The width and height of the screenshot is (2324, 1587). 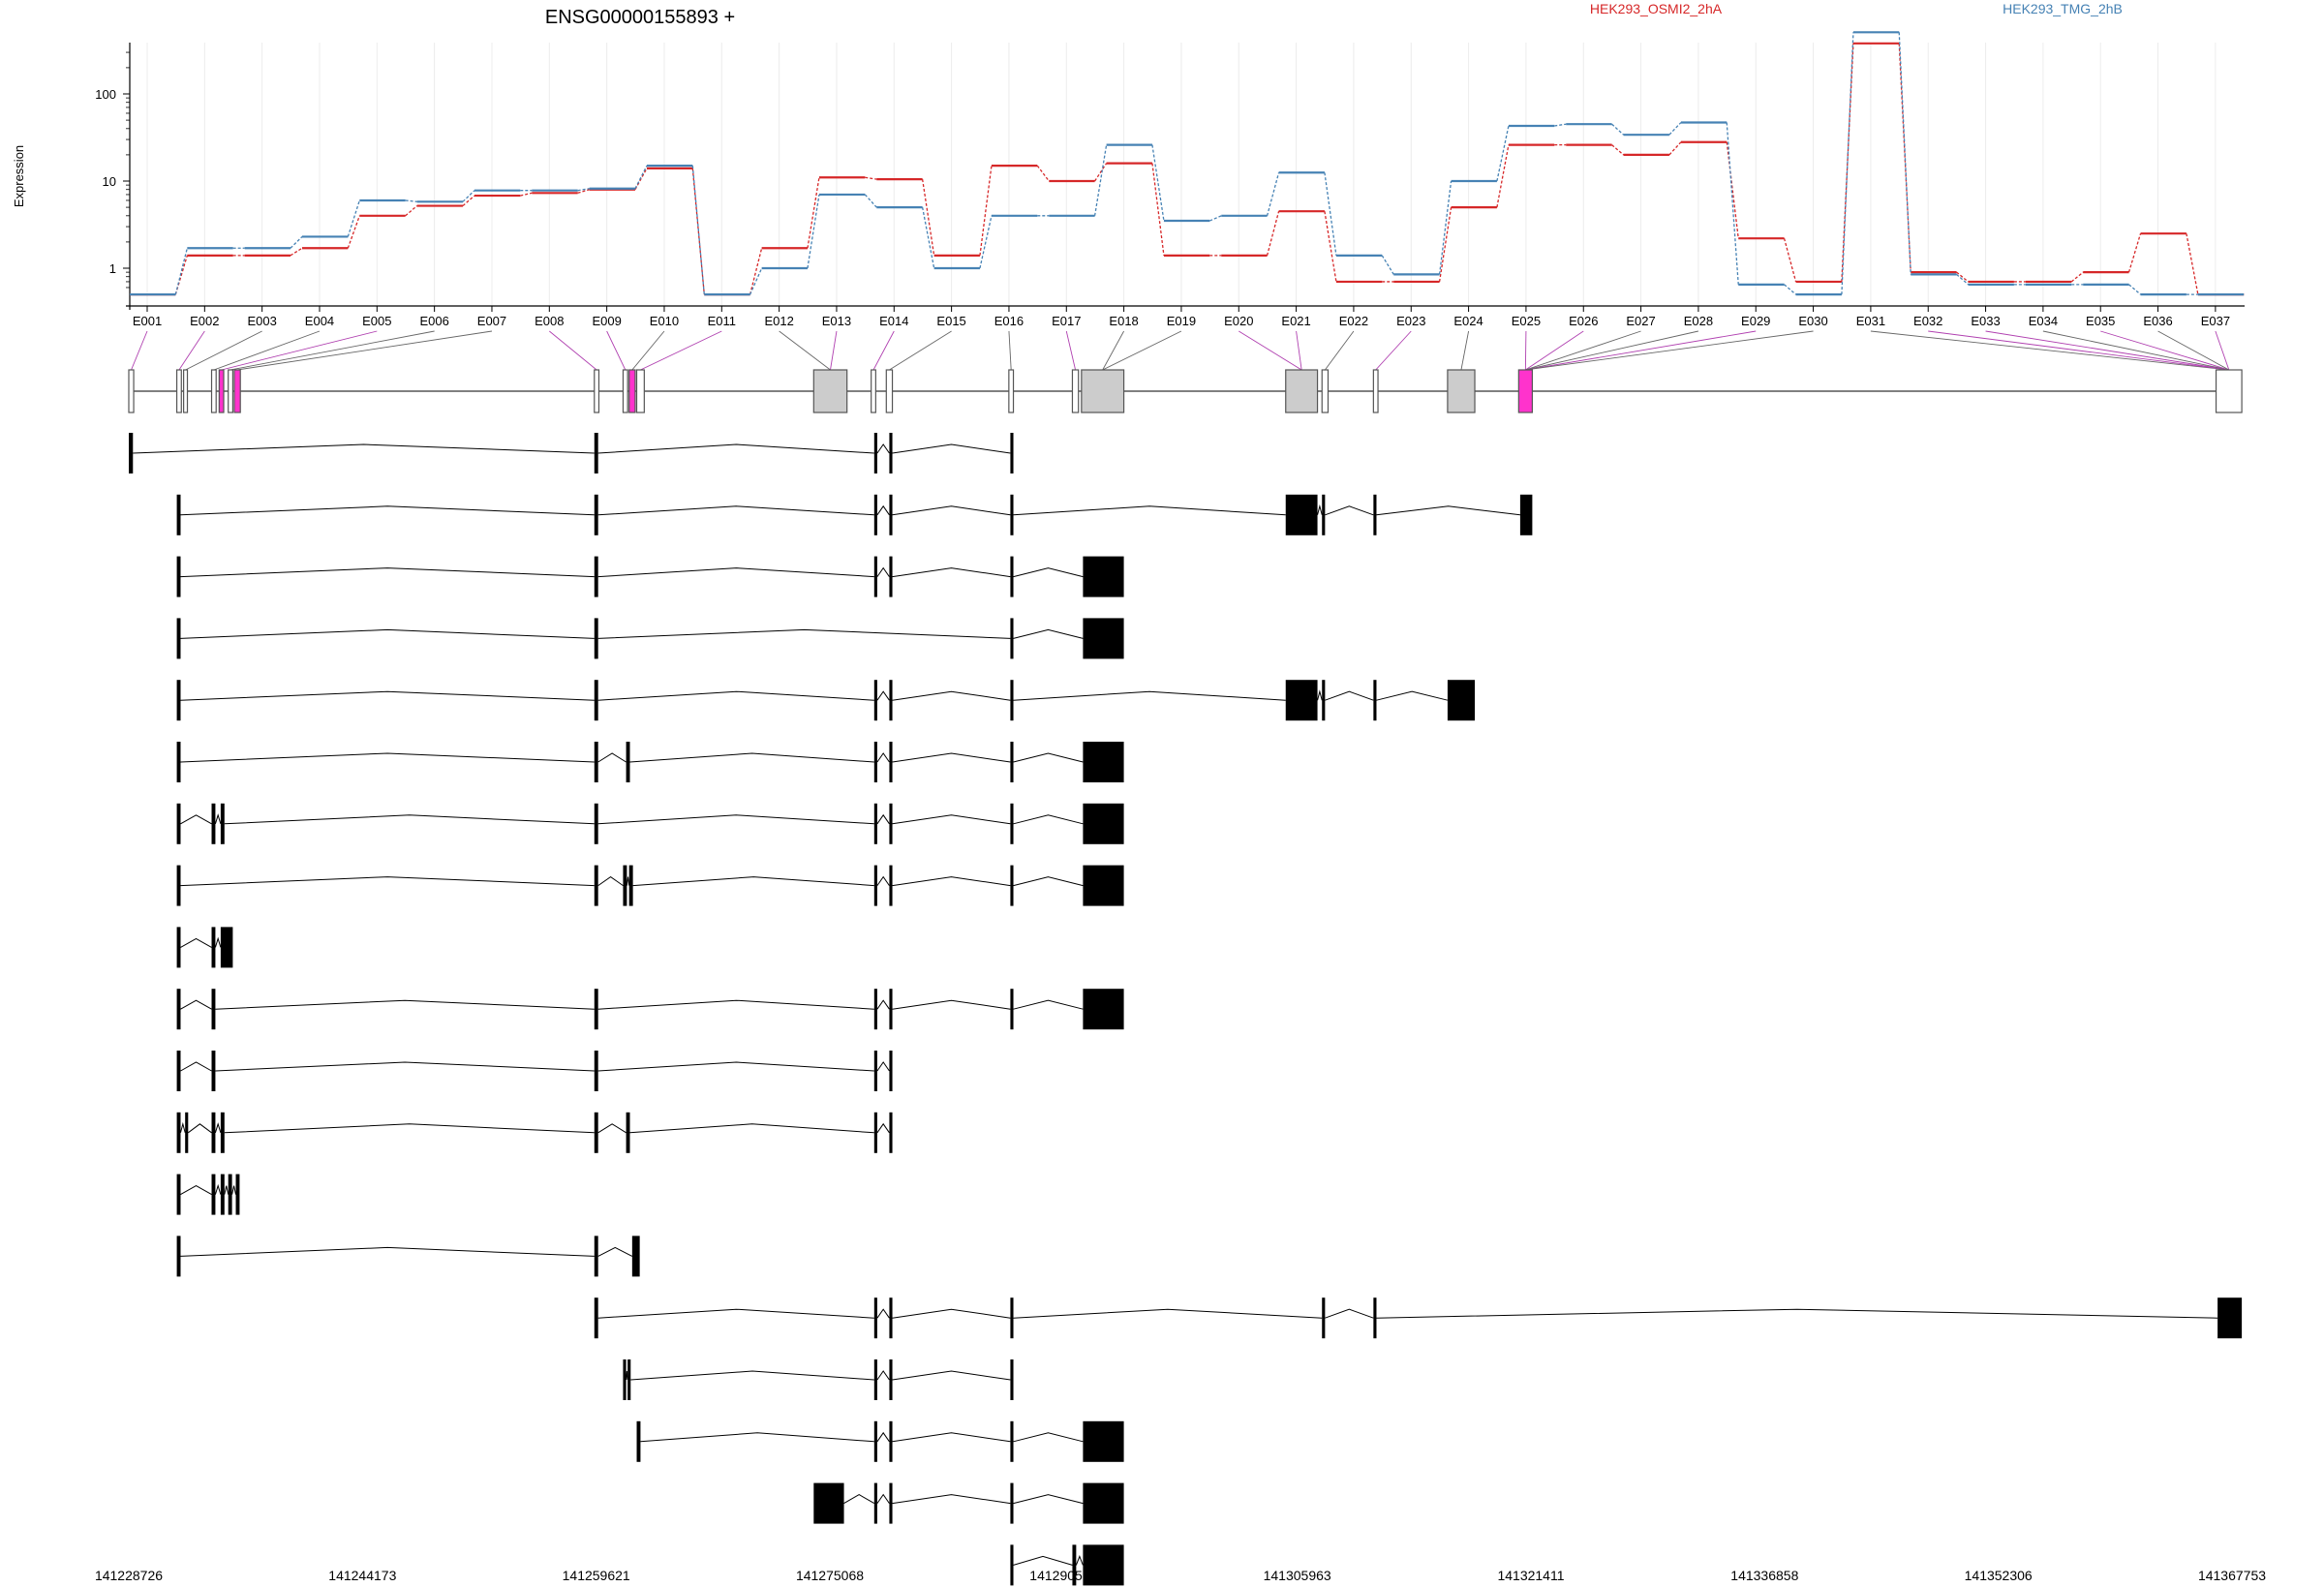 What do you see at coordinates (433, 321) in the screenshot?
I see `exon-tick-label: E006` at bounding box center [433, 321].